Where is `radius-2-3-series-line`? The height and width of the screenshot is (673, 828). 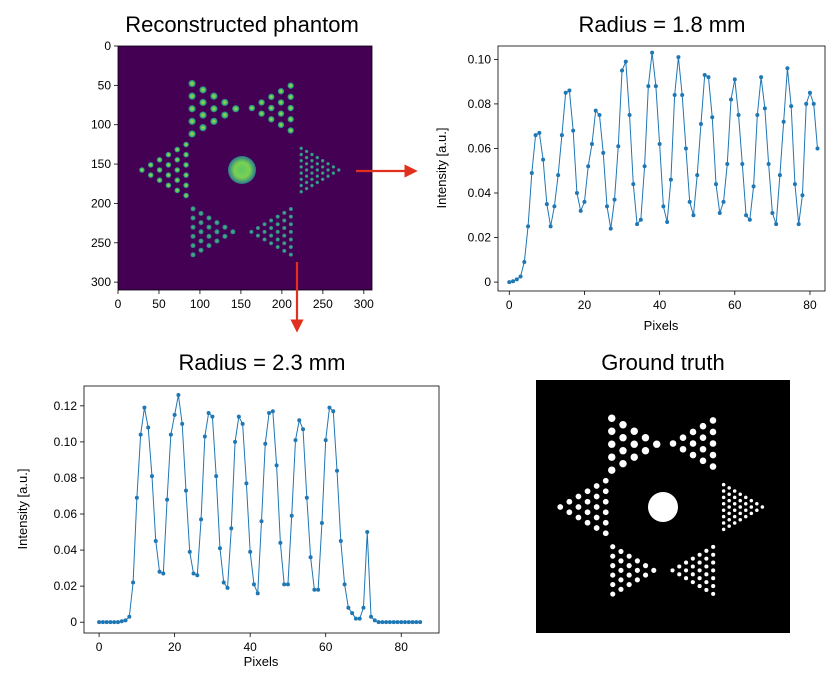 radius-2-3-series-line is located at coordinates (260, 508).